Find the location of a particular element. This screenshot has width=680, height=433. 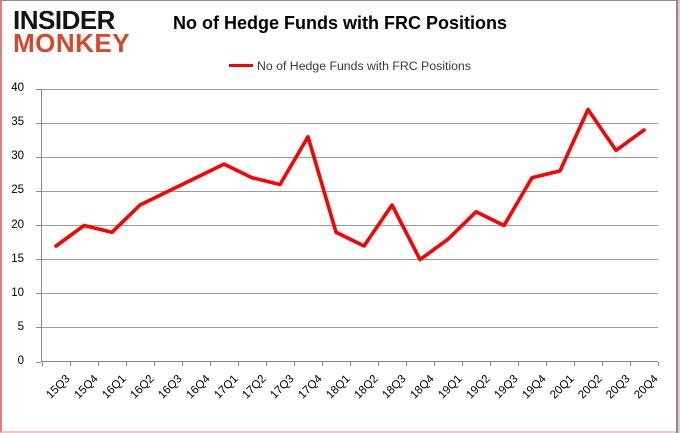

legend: No of Hedge Funds with FRC Positions is located at coordinates (350, 65).